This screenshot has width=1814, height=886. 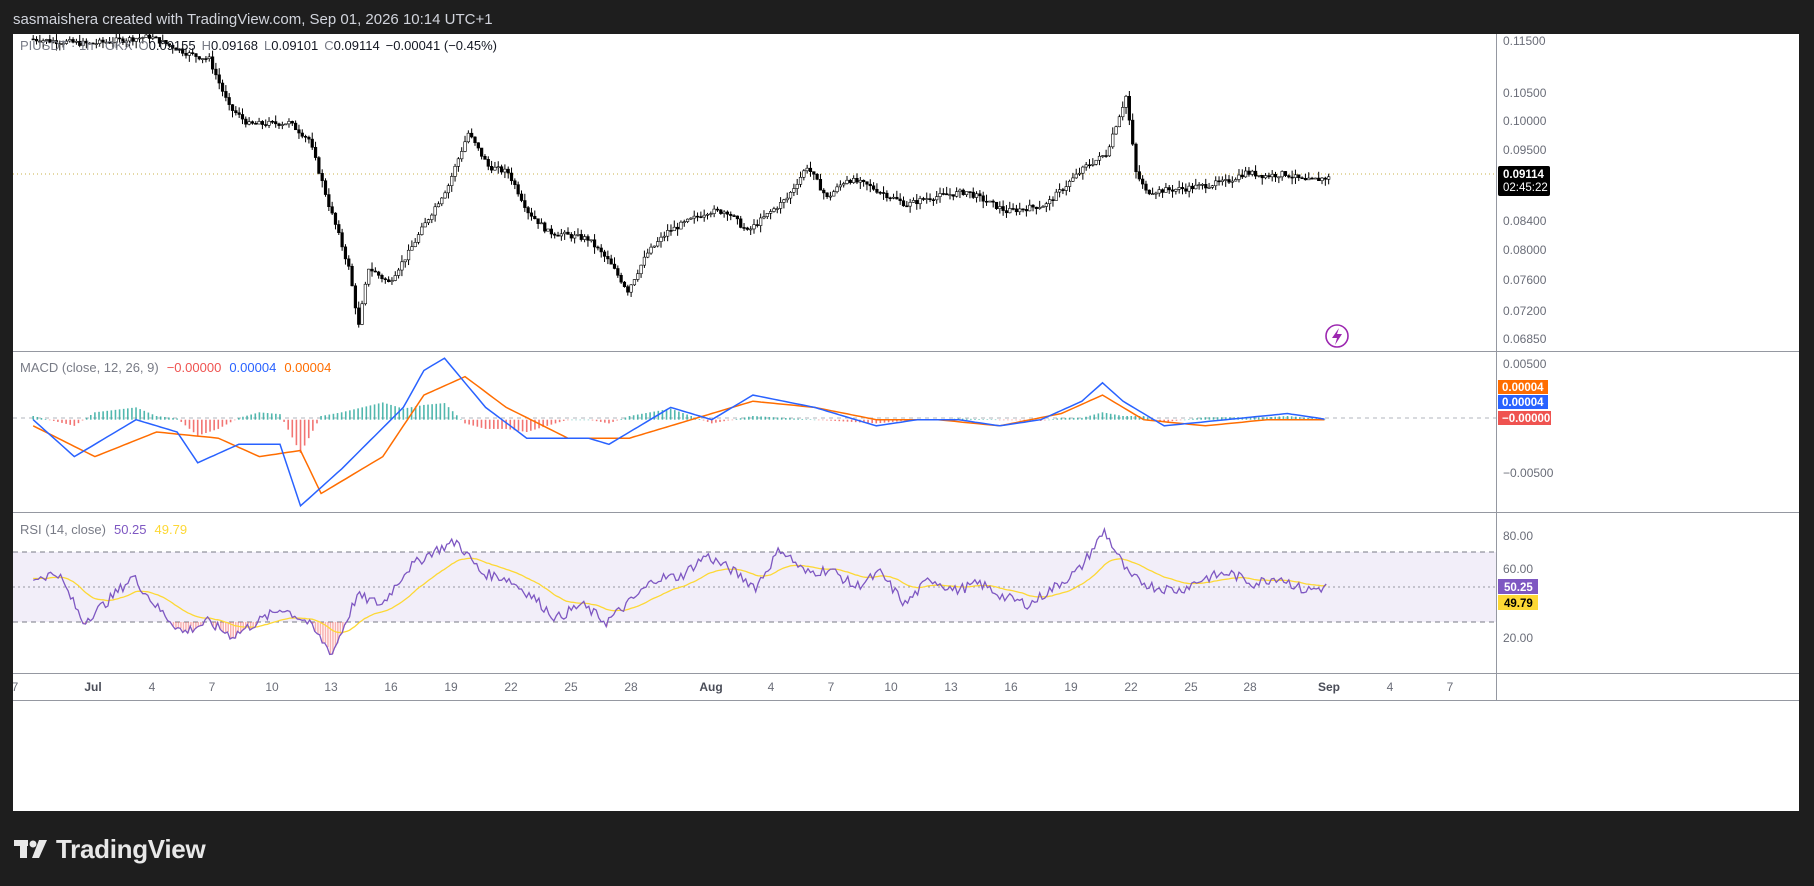 What do you see at coordinates (1518, 536) in the screenshot?
I see `rsi-tick: 80.00` at bounding box center [1518, 536].